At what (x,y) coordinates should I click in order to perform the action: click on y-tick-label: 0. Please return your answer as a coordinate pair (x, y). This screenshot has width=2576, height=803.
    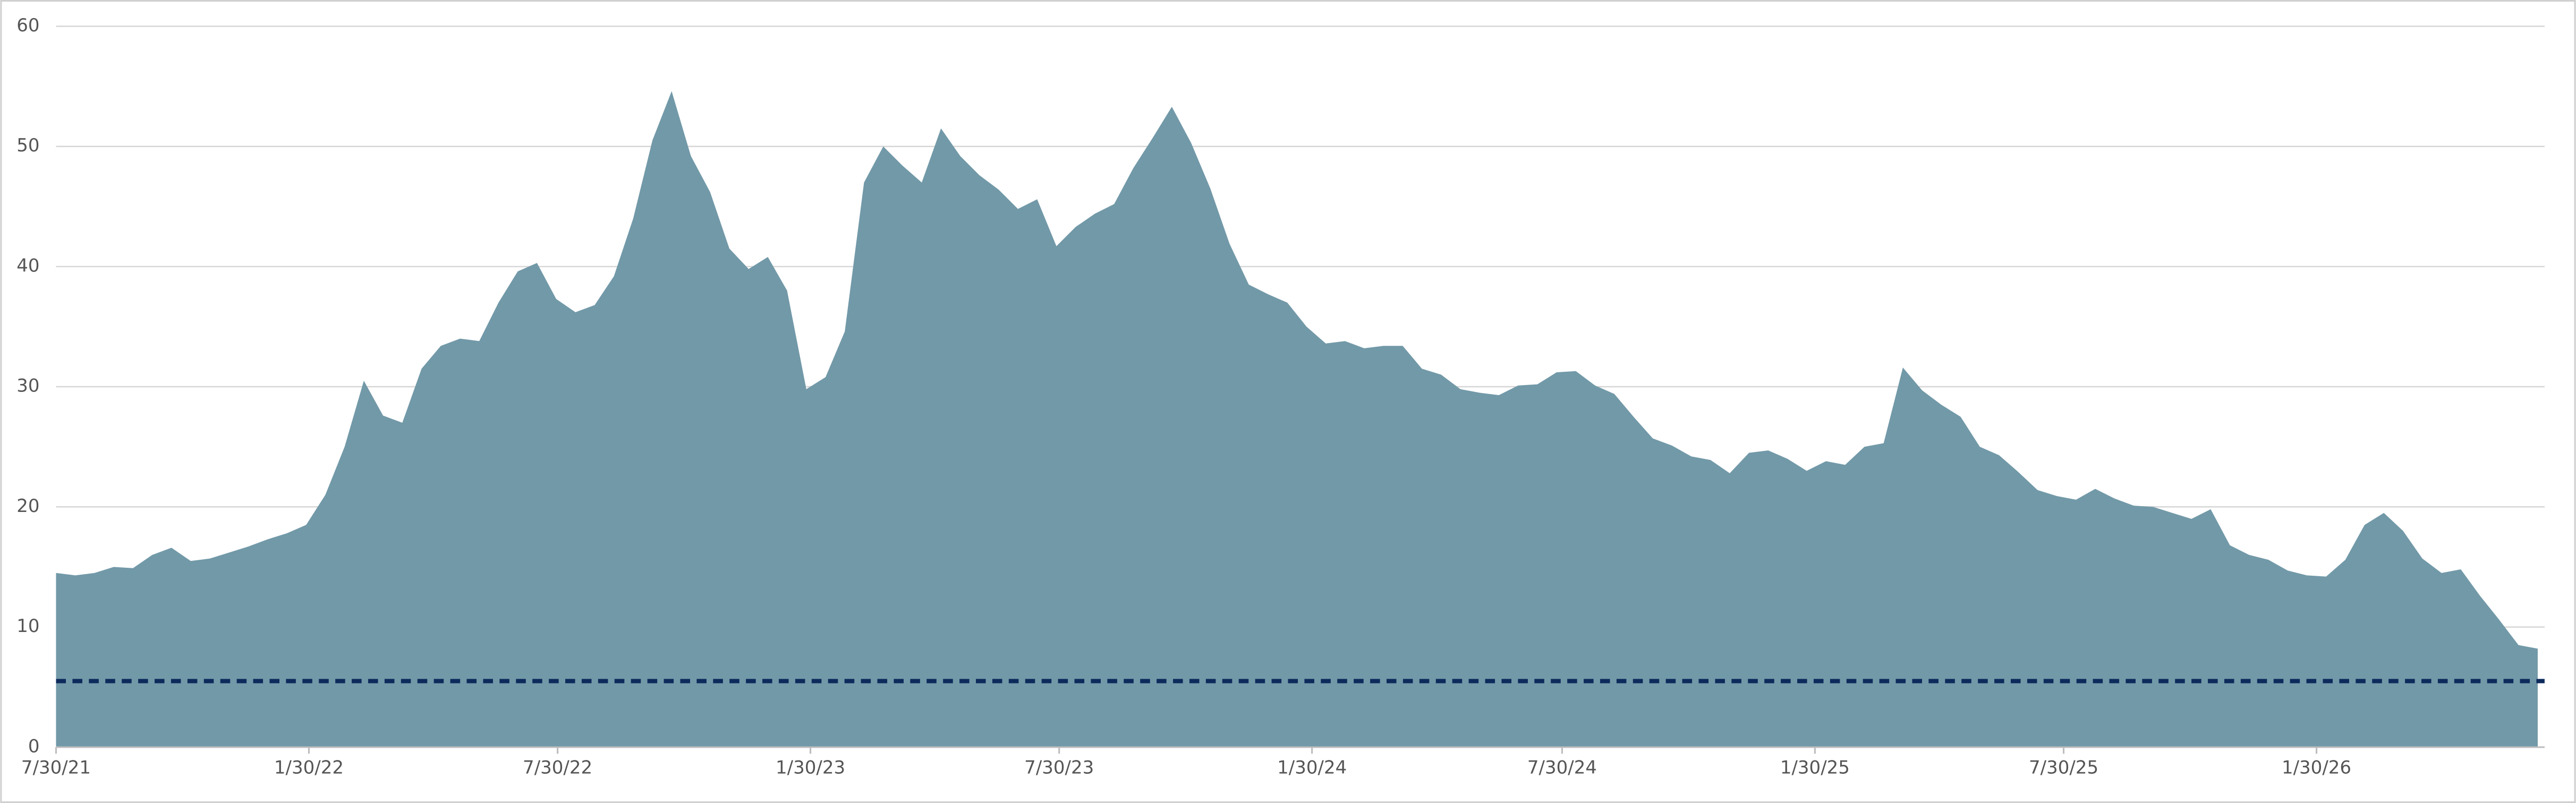
    Looking at the image, I should click on (34, 746).